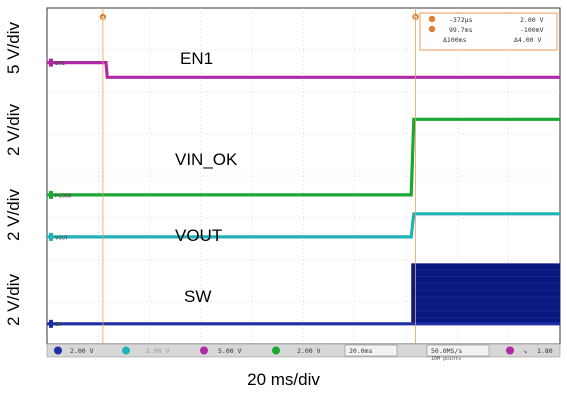  What do you see at coordinates (51, 323) in the screenshot?
I see `tag-sw-marker` at bounding box center [51, 323].